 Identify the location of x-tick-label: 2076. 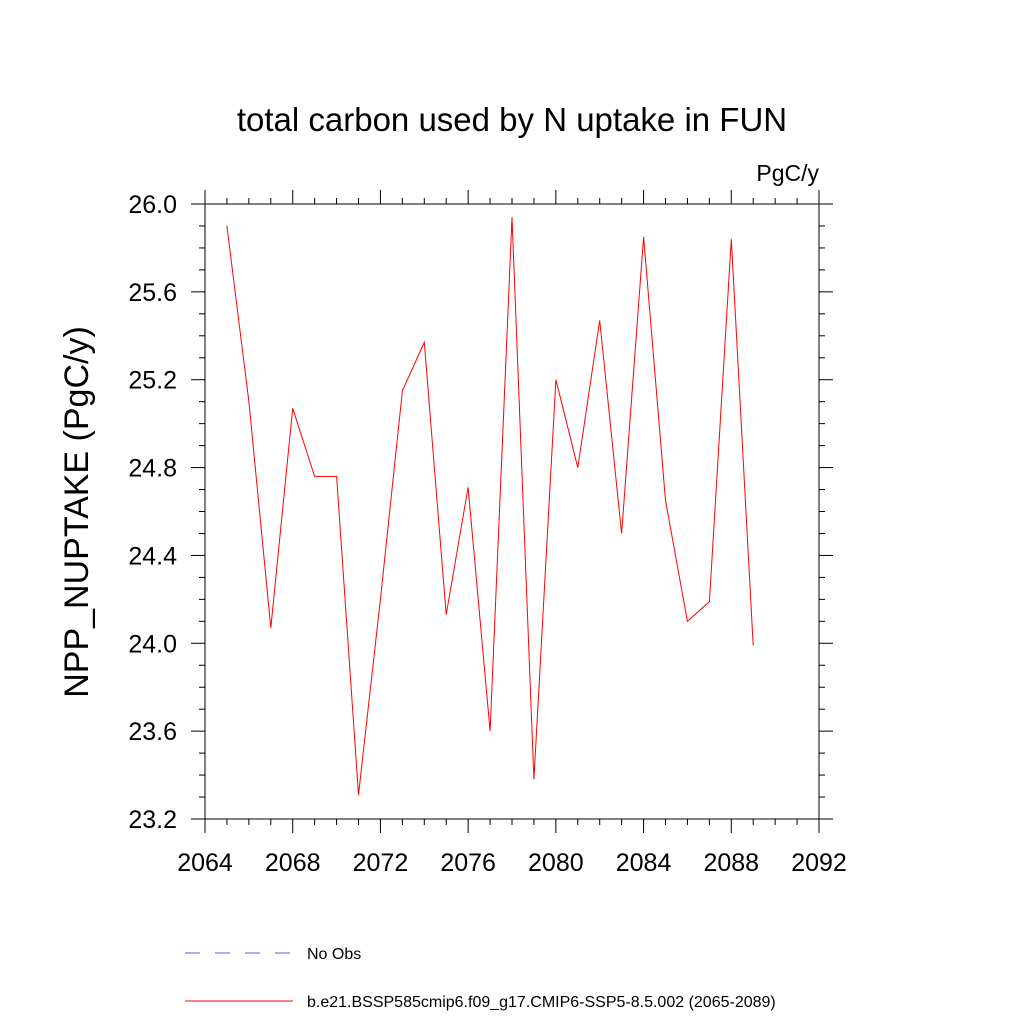
(468, 863).